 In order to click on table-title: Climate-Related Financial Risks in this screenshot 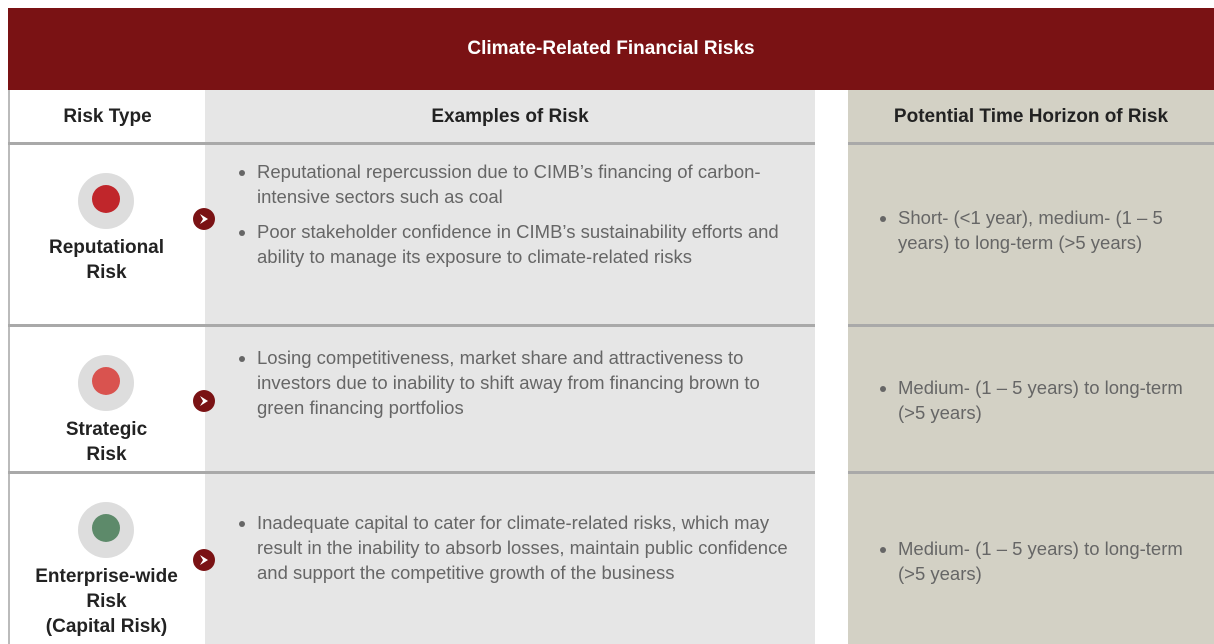, I will do `click(611, 49)`.